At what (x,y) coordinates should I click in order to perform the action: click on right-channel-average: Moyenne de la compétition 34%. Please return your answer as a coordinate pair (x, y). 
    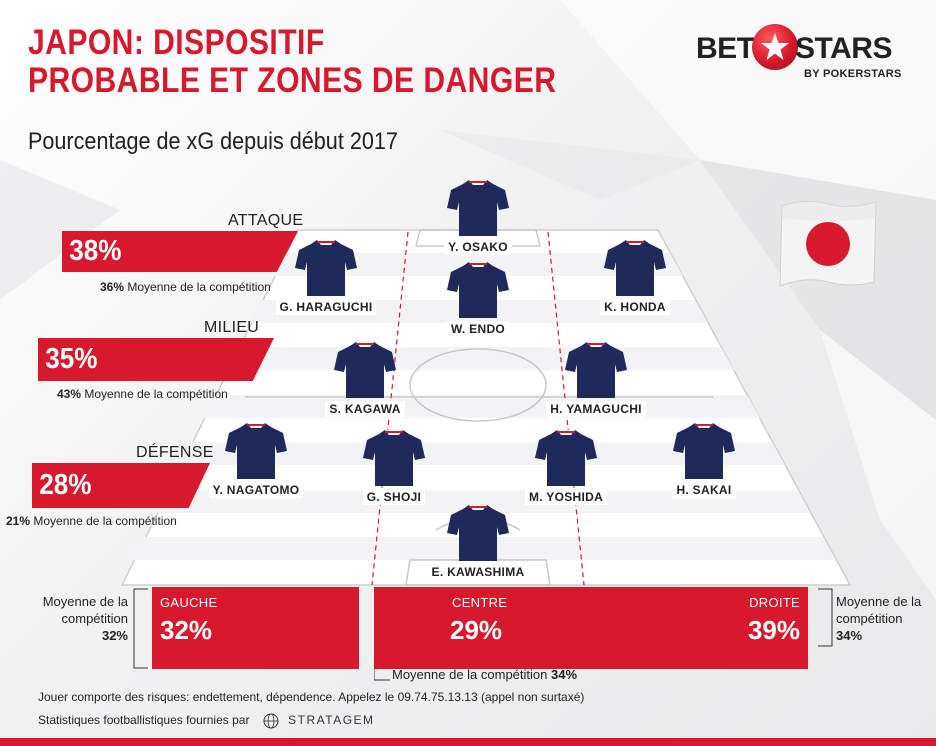
    Looking at the image, I should click on (884, 618).